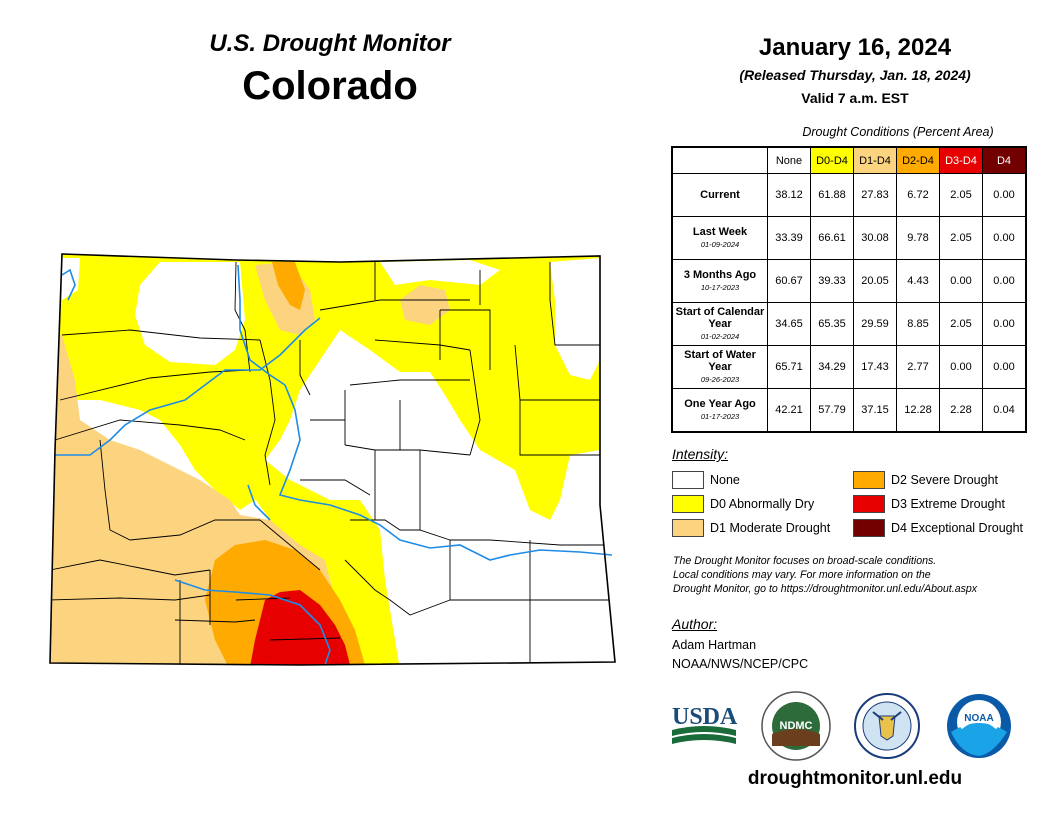 The height and width of the screenshot is (816, 1056). What do you see at coordinates (740, 664) in the screenshot?
I see `author-org: NOAA/NWS/NCEP/CPC` at bounding box center [740, 664].